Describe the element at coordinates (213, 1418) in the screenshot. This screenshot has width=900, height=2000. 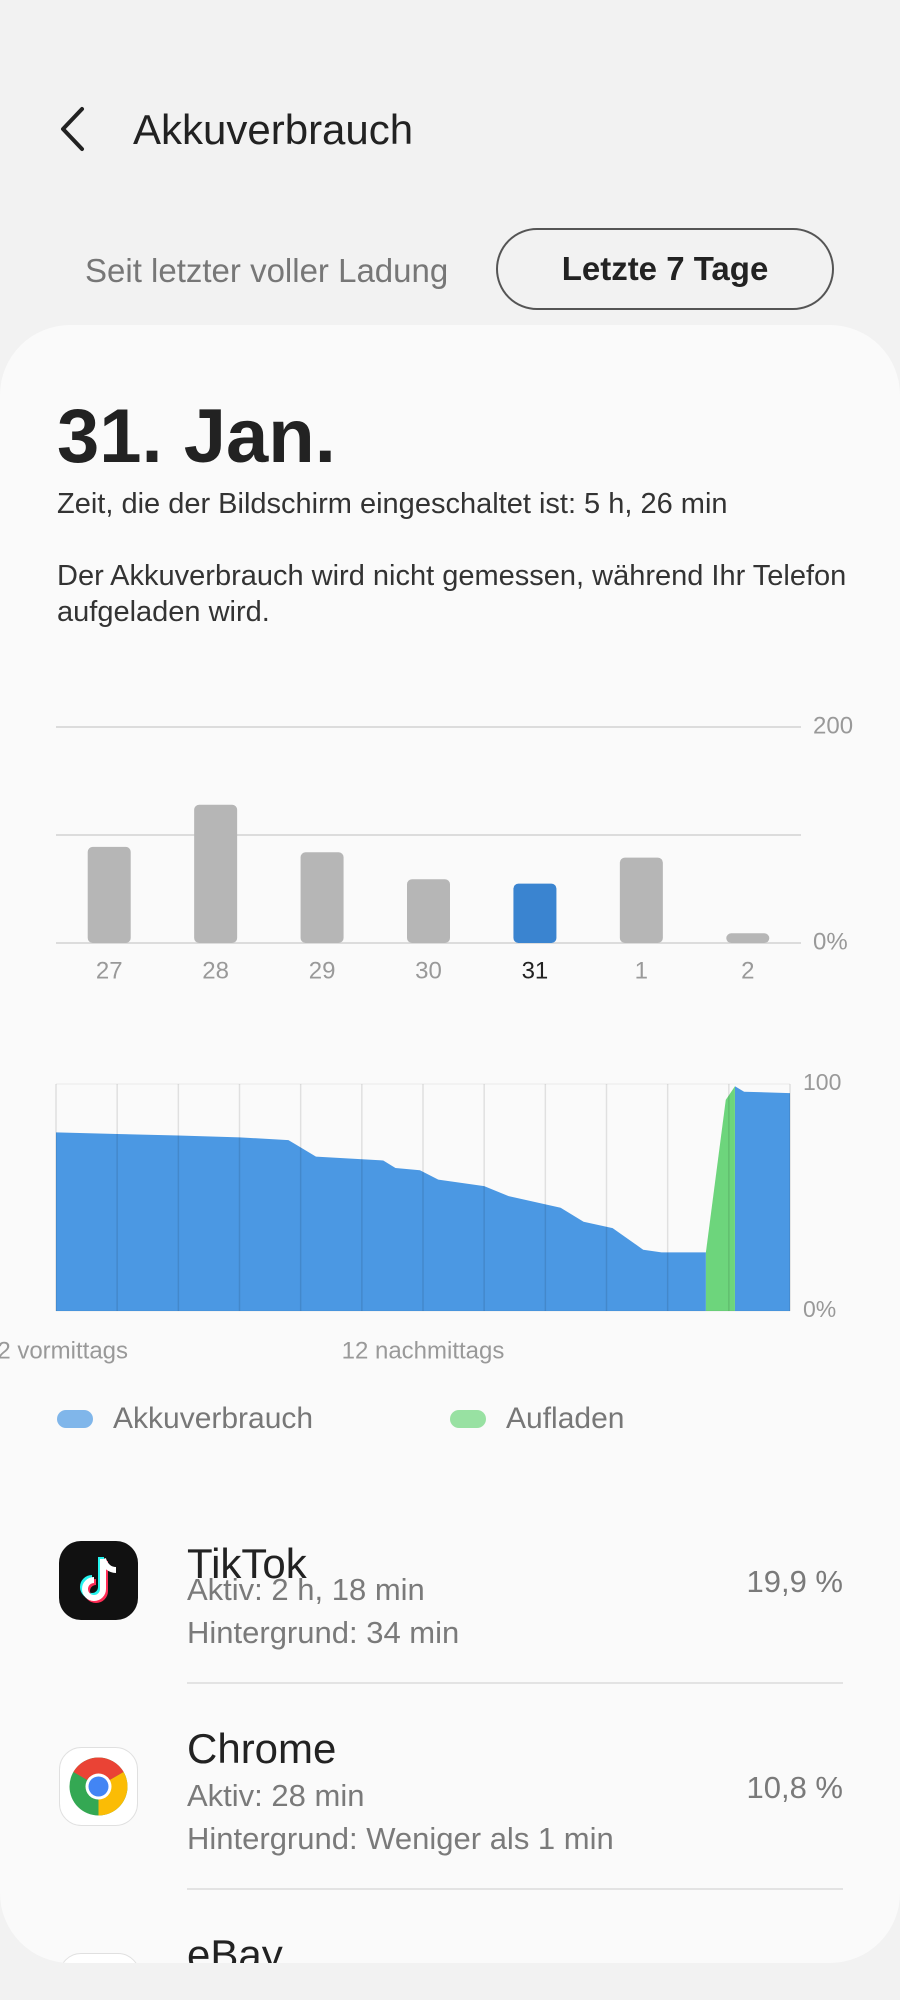
I see `legend-label: Akkuverbrauch` at that location.